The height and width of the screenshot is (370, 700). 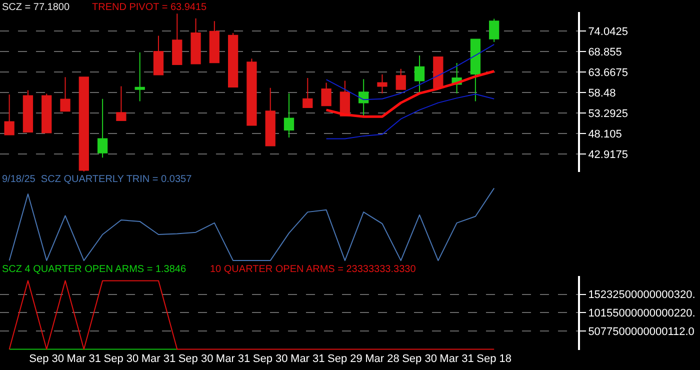 What do you see at coordinates (641, 332) in the screenshot?
I see `y-tick-label: 5077500000000112.0` at bounding box center [641, 332].